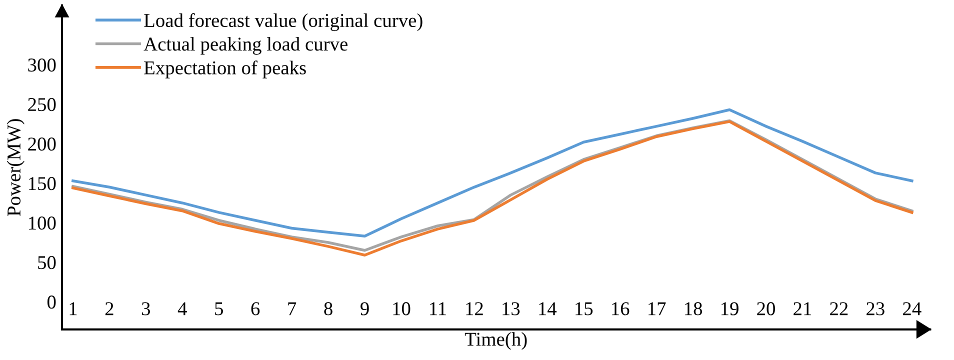  I want to click on x-tick-label: 13, so click(511, 309).